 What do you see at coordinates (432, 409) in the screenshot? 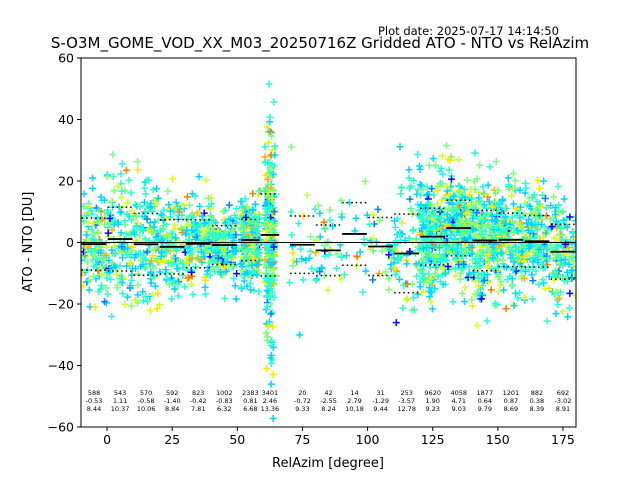
I see `bin-std-label: 9.23` at bounding box center [432, 409].